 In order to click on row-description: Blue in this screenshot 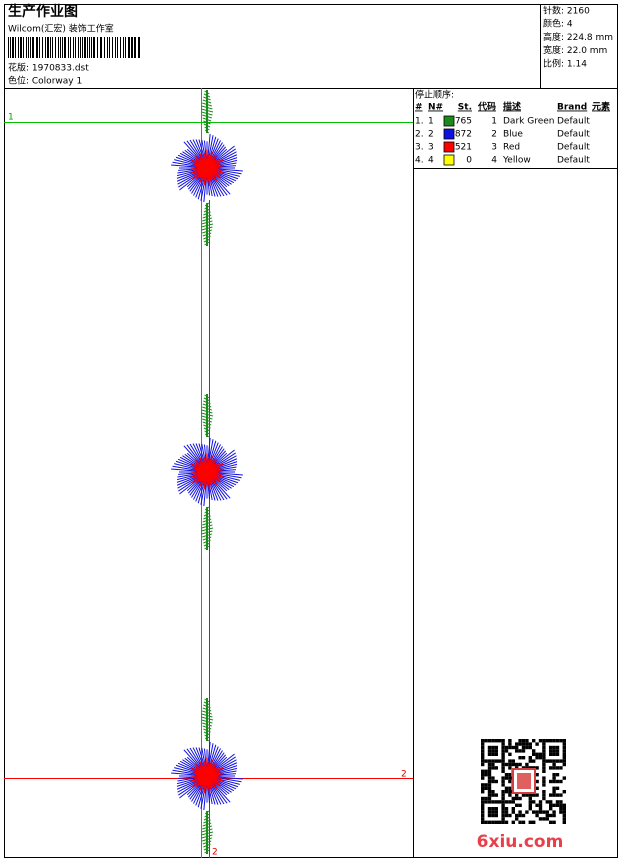, I will do `click(513, 135)`.